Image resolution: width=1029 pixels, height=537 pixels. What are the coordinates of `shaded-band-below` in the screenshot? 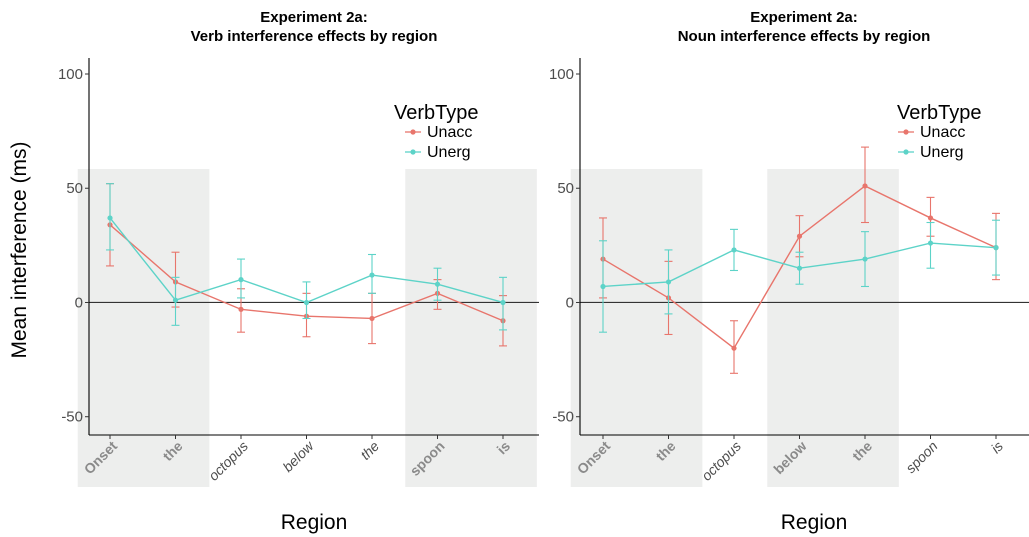 It's located at (800, 328).